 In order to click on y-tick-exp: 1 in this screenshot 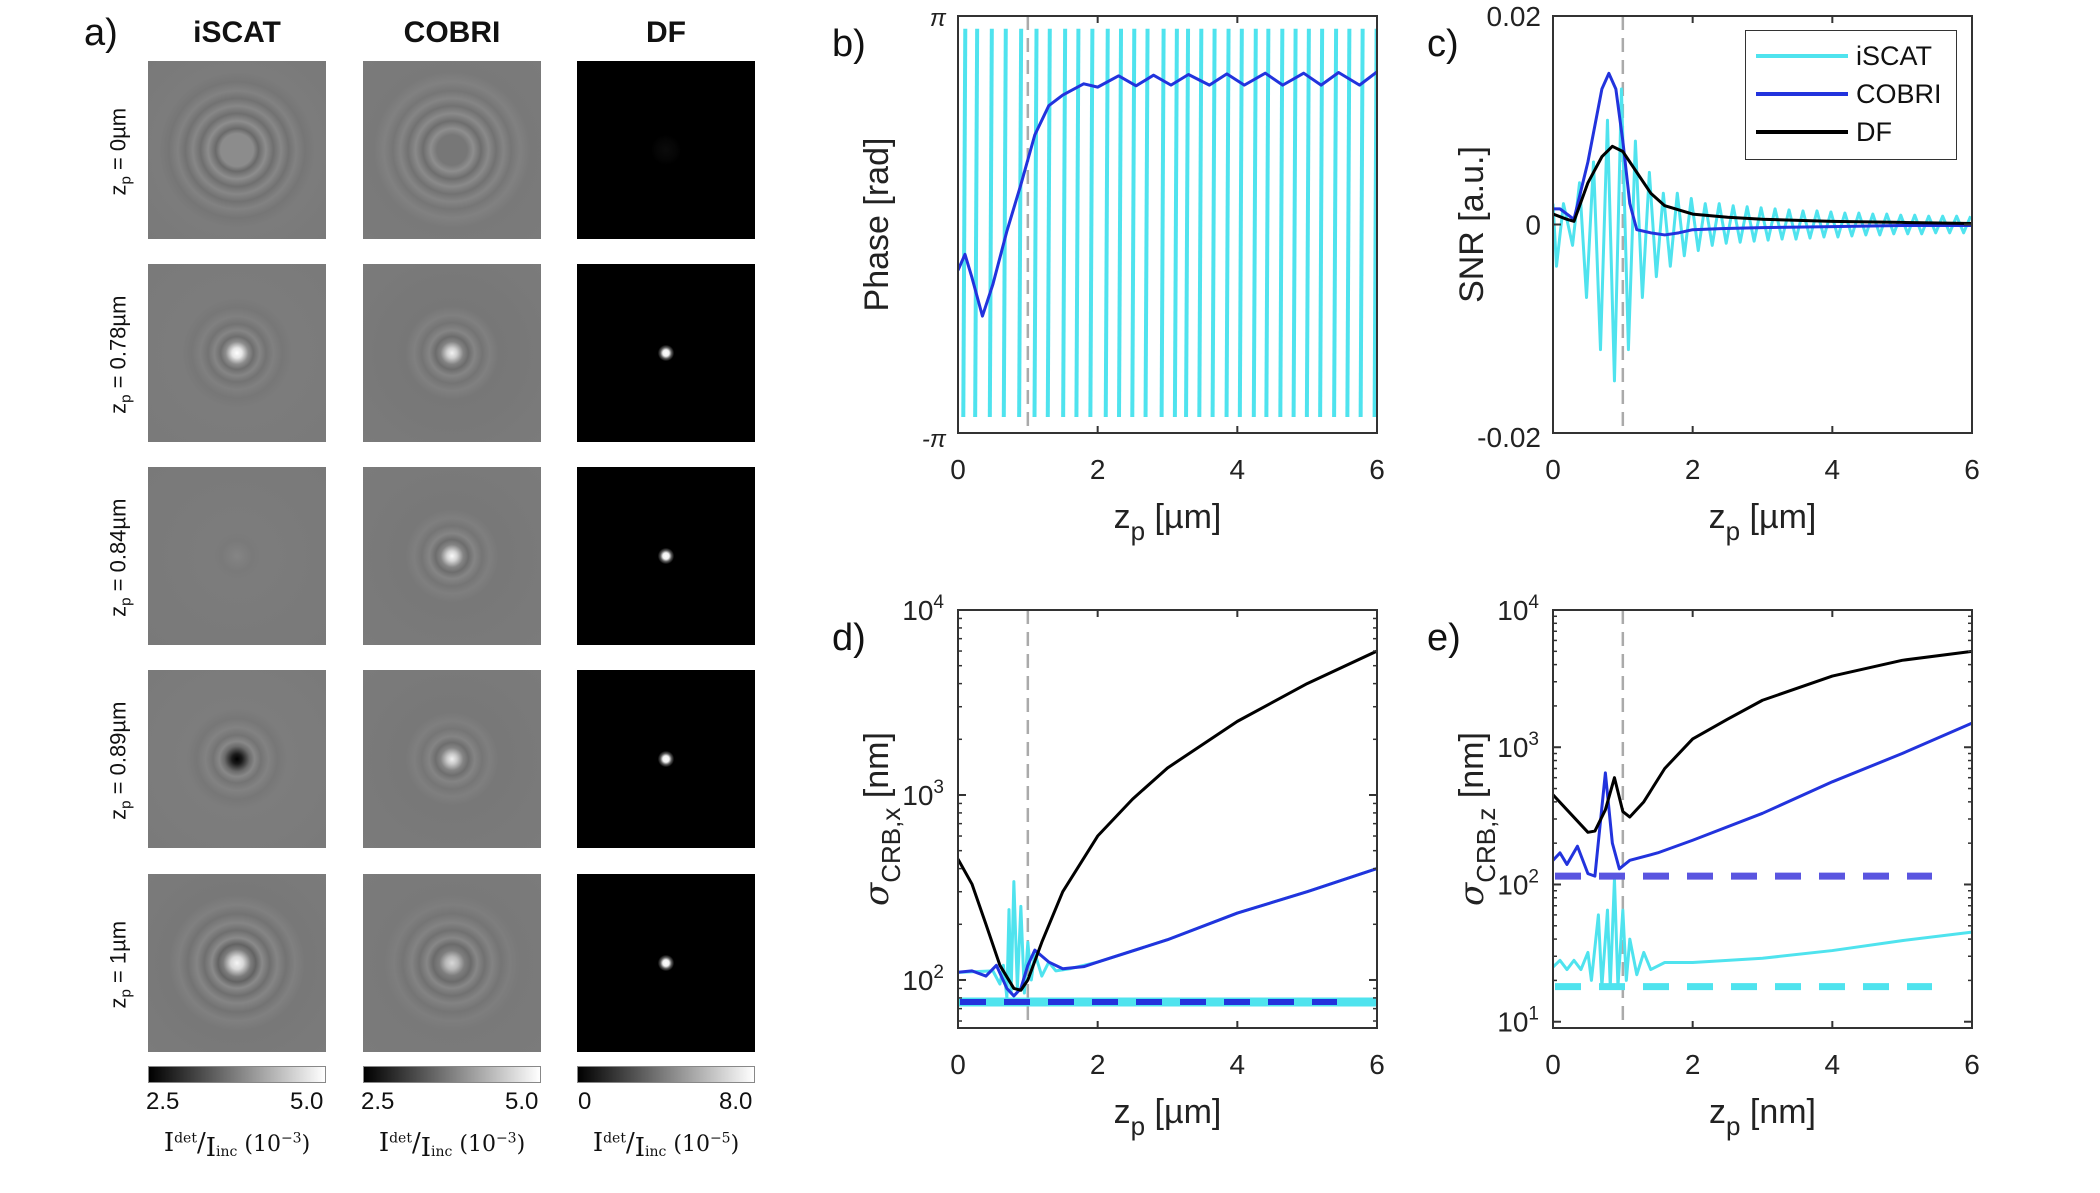, I will do `click(1533, 1014)`.